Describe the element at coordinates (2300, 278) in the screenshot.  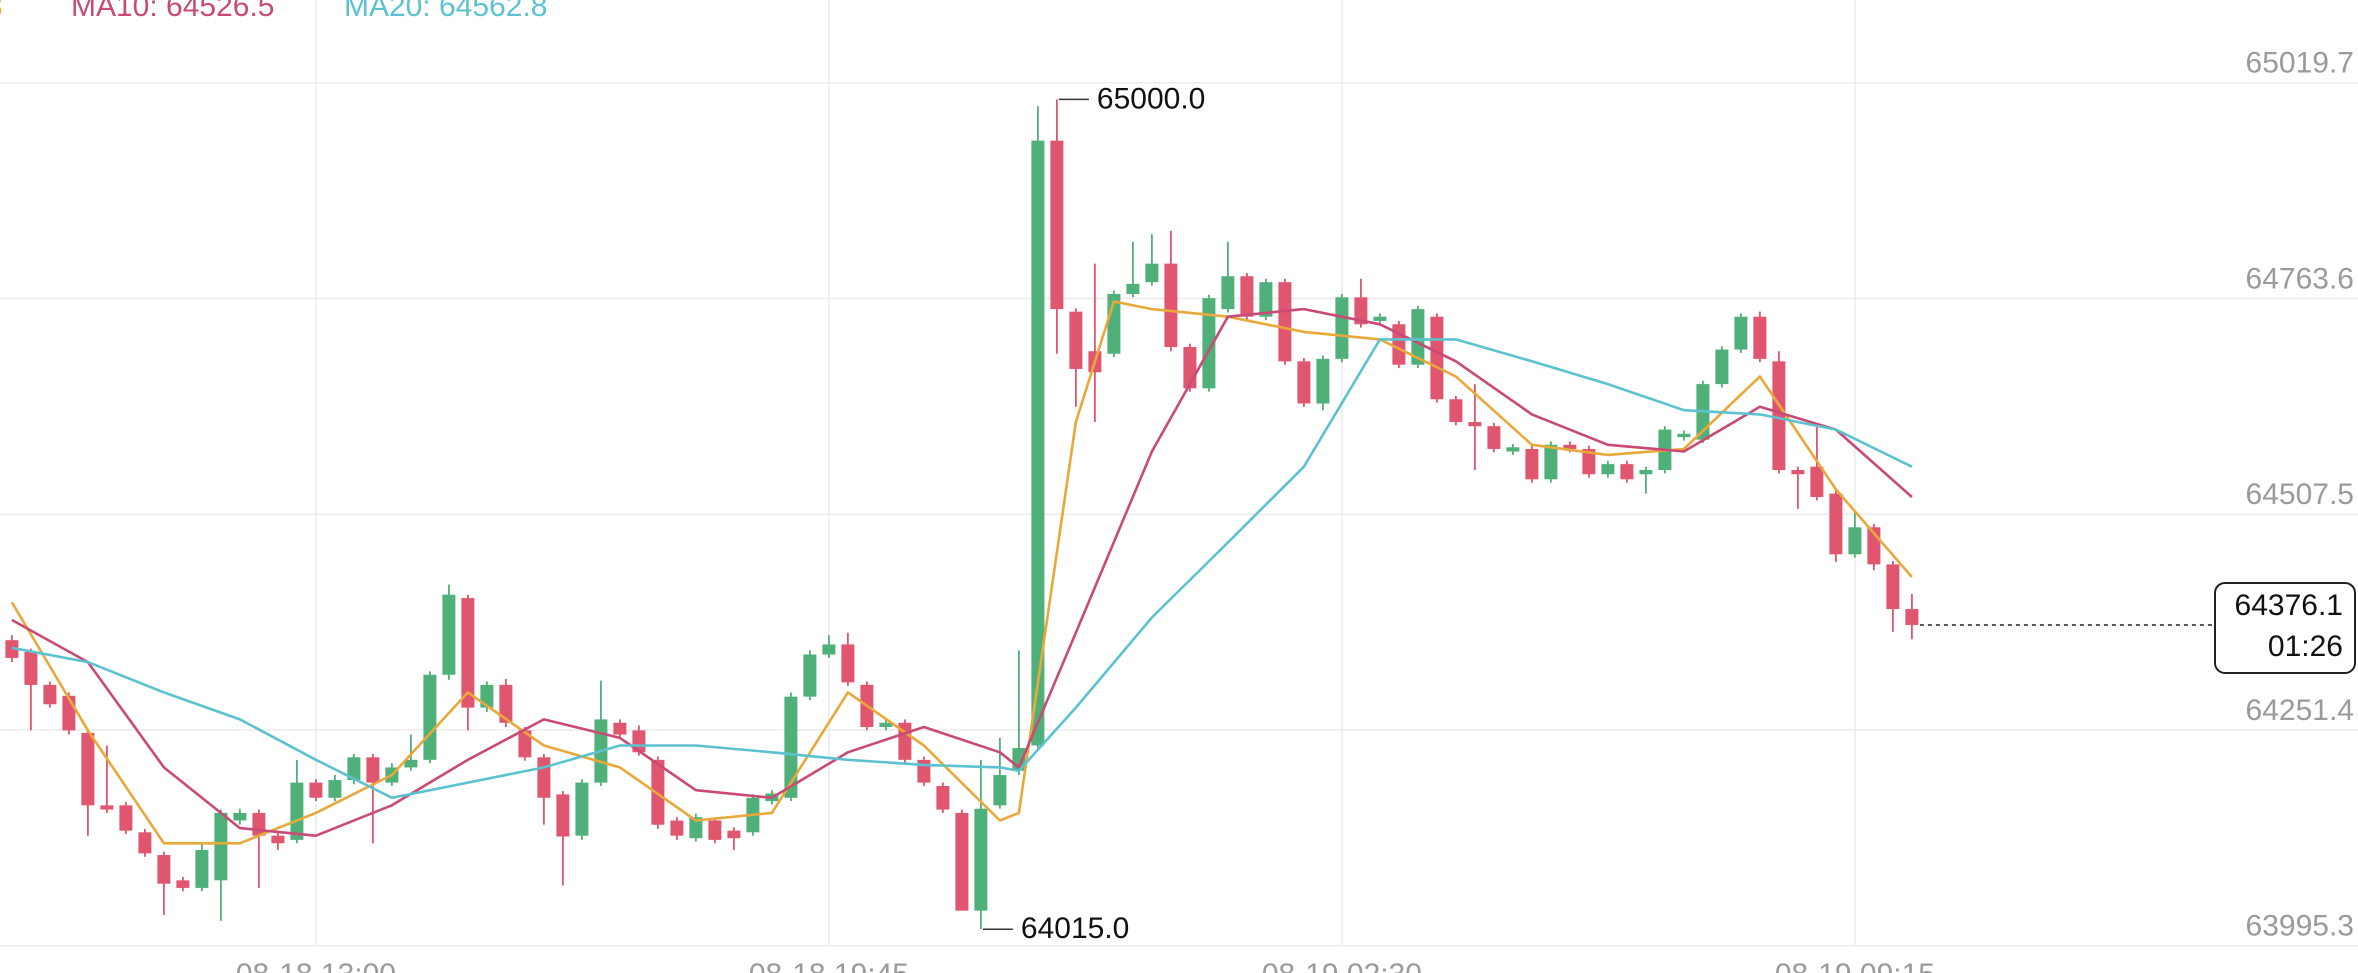
I see `y-tick-label: 64763.6` at that location.